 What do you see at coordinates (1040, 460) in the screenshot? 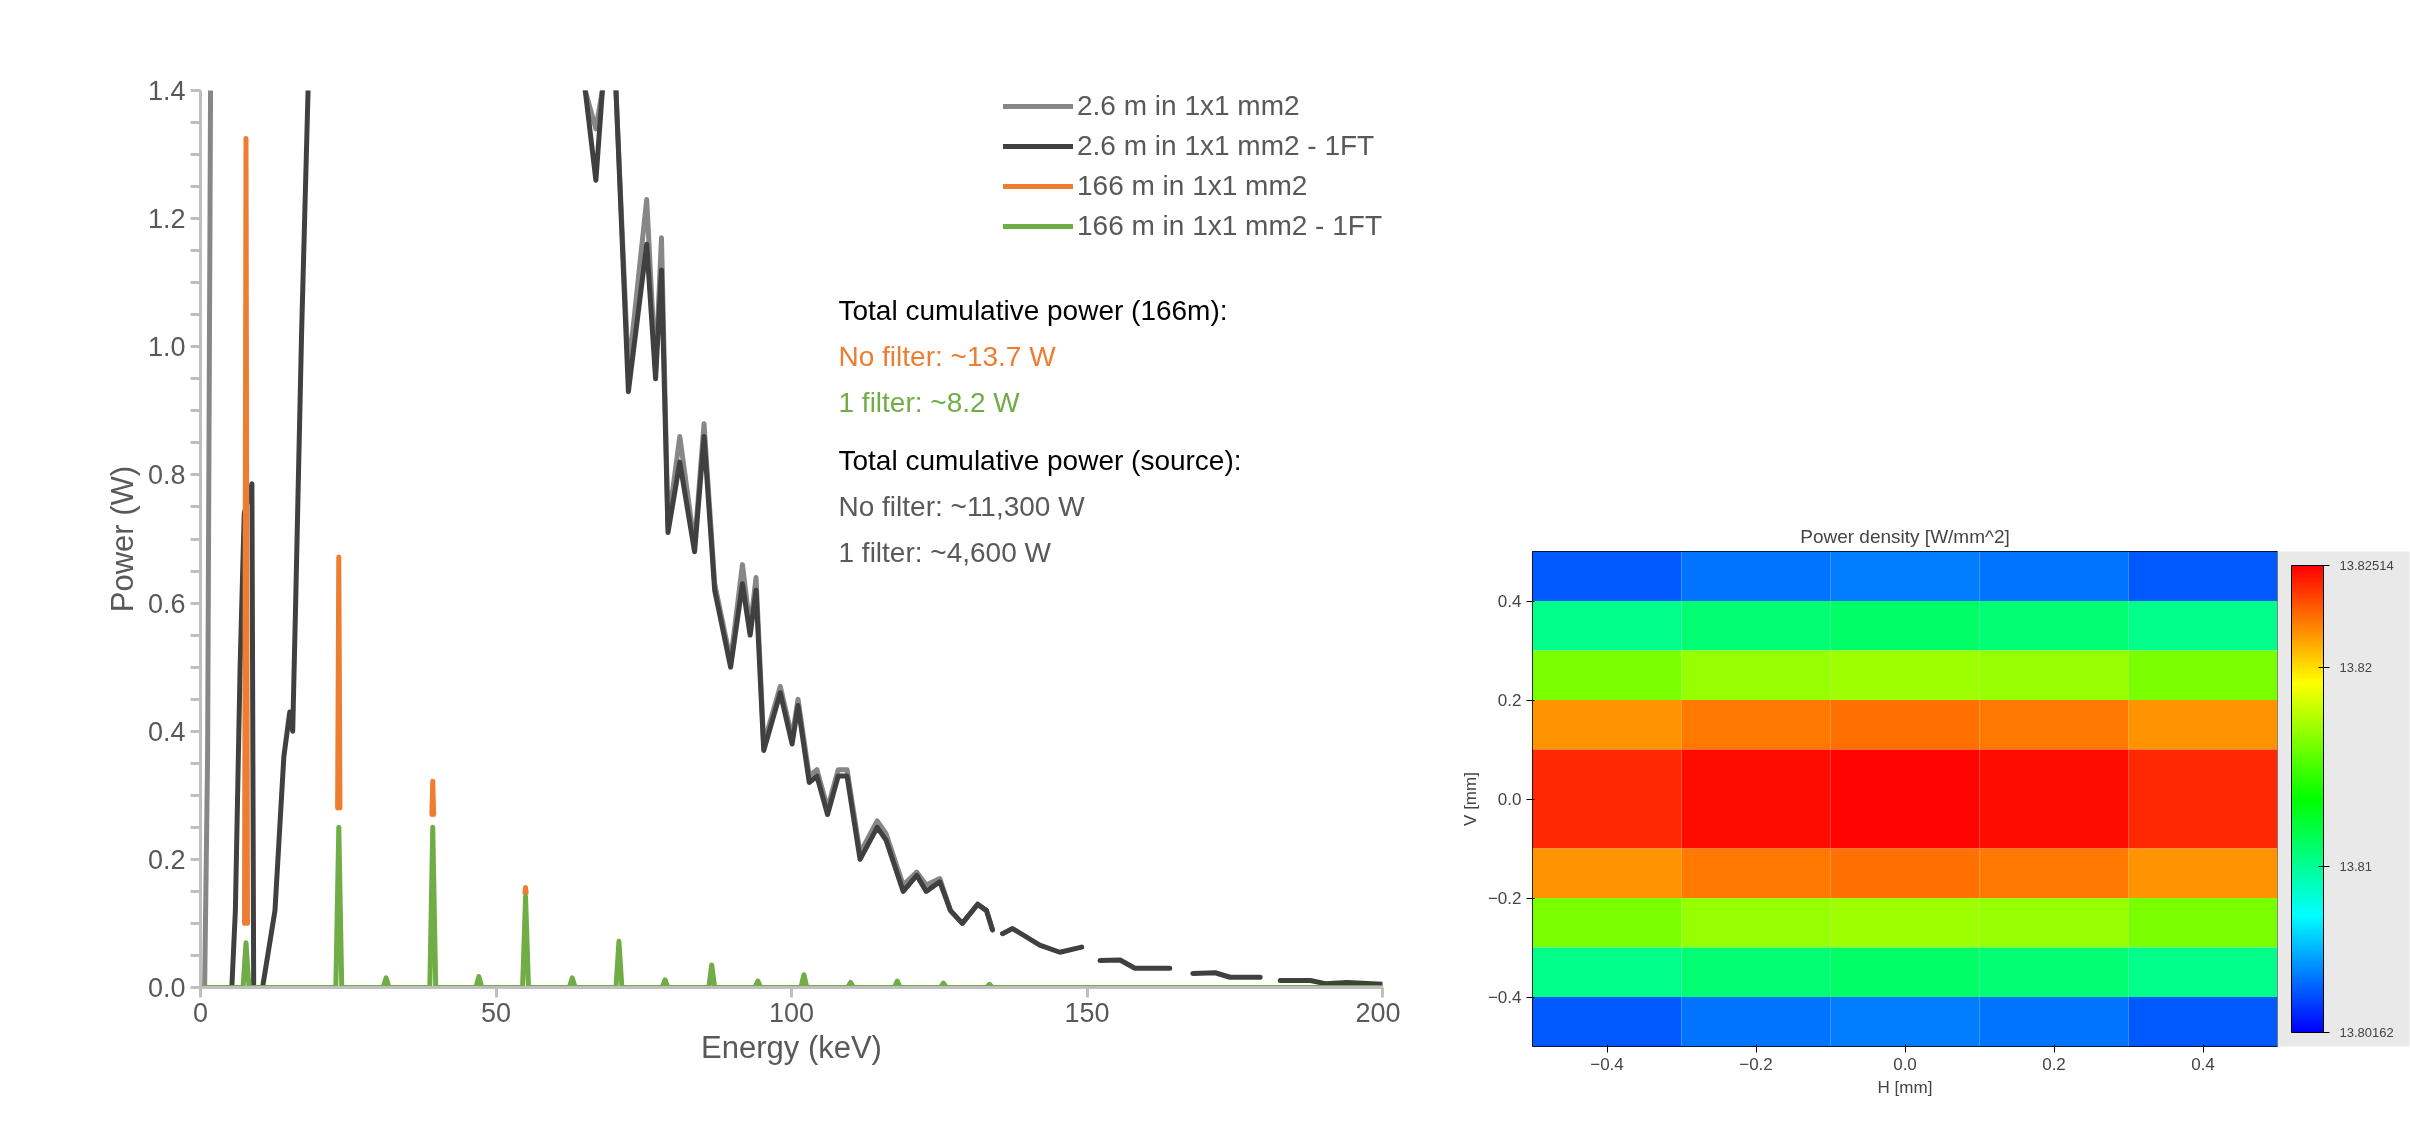
I see `annotation: Total cumulative power (source):` at bounding box center [1040, 460].